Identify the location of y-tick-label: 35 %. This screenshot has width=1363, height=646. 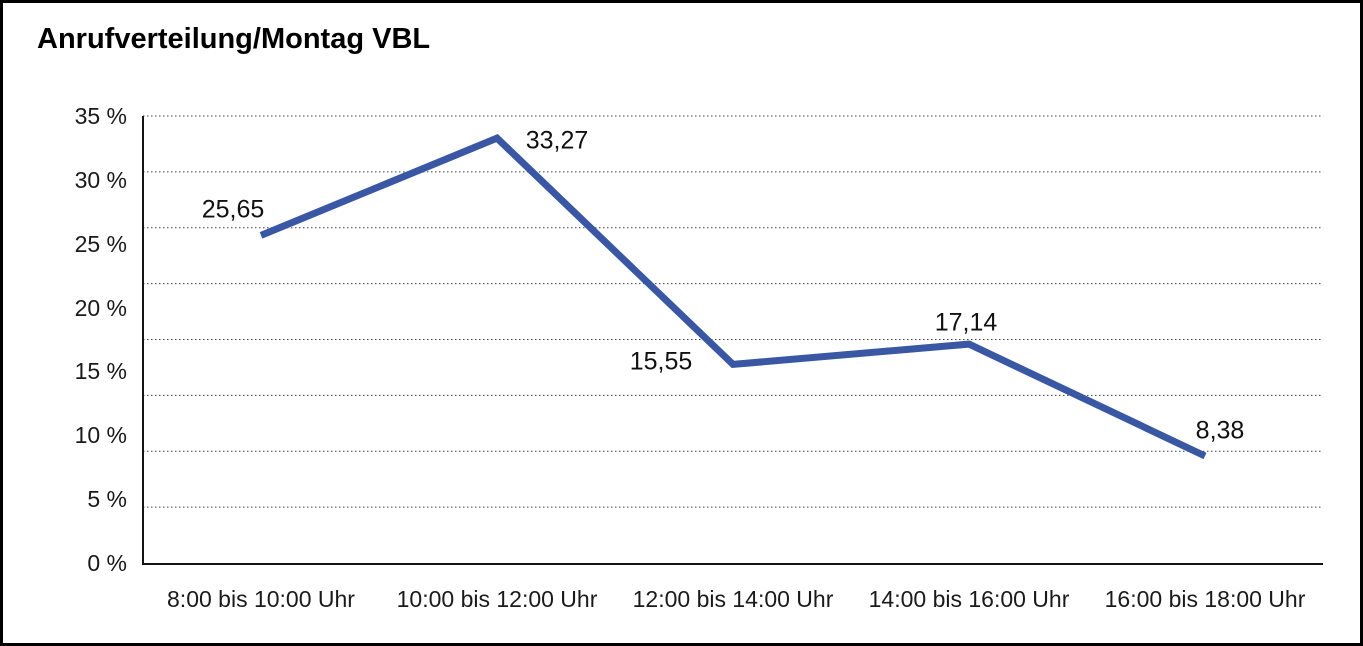
(100, 116).